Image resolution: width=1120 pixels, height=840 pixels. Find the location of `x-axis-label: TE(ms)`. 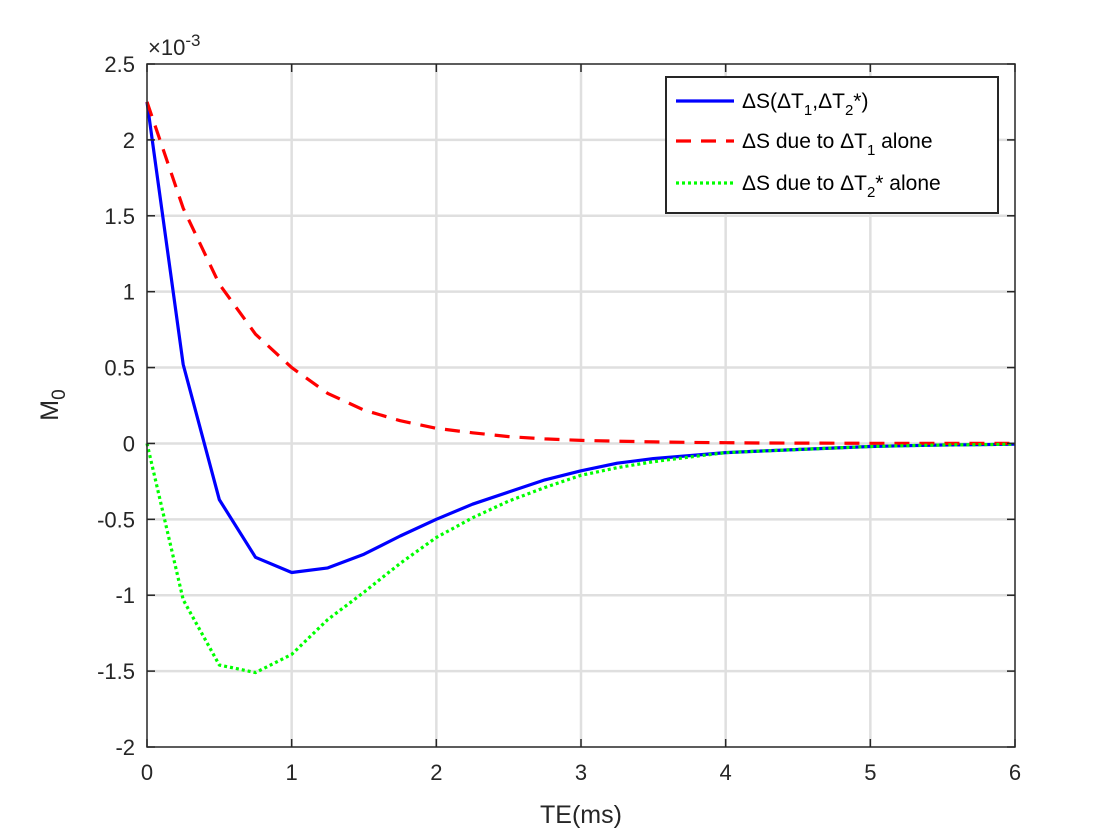

x-axis-label: TE(ms) is located at coordinates (581, 815).